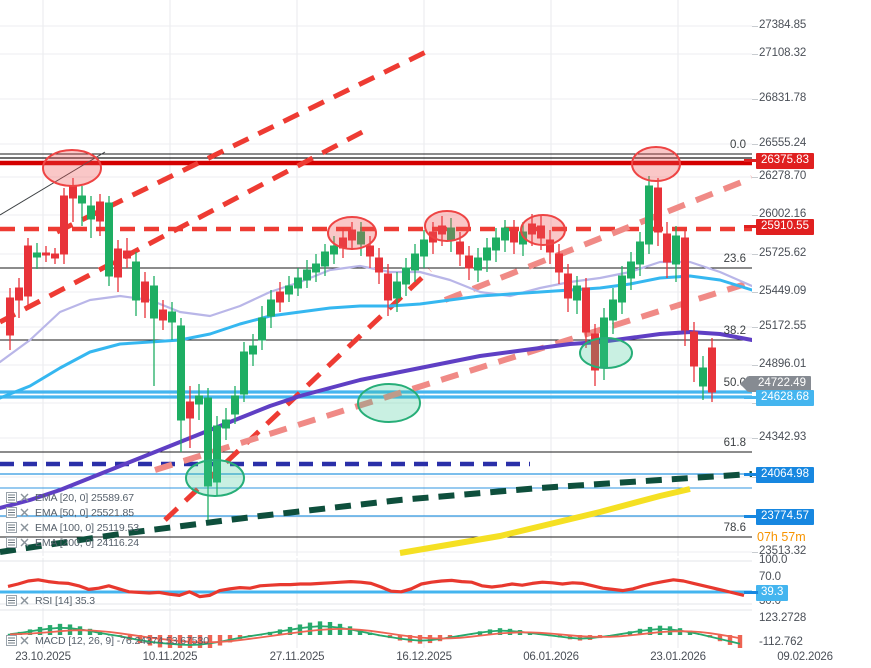 Image resolution: width=871 pixels, height=668 pixels. I want to click on current-price-tag: 24722.49, so click(775, 384).